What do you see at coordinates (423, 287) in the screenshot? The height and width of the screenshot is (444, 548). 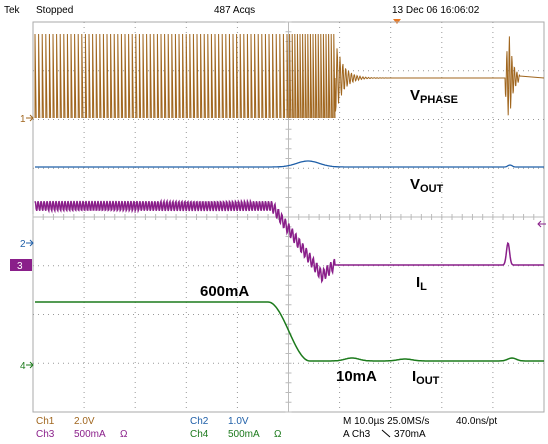 I see `label-sub: L` at bounding box center [423, 287].